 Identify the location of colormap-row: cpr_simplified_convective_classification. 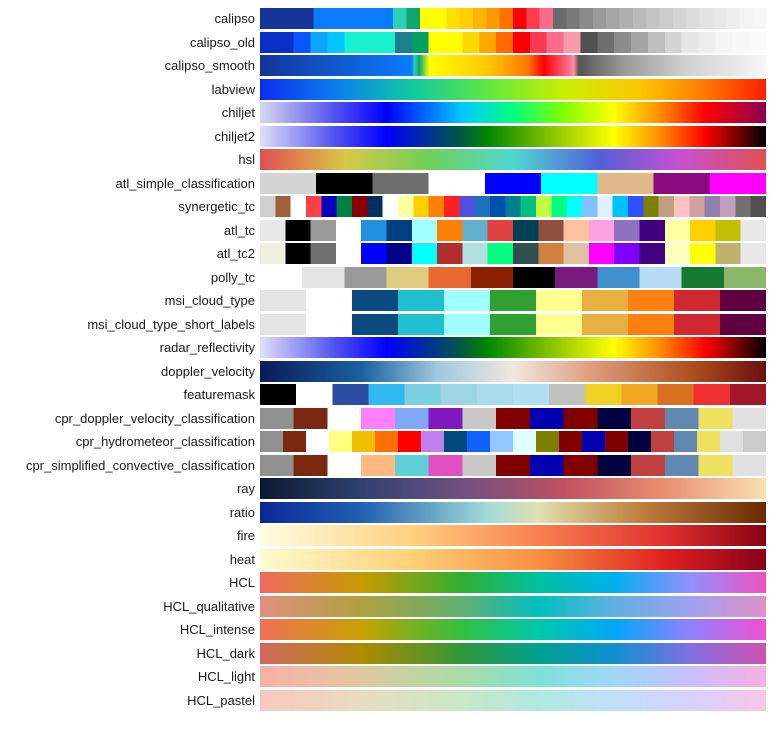
(387, 465).